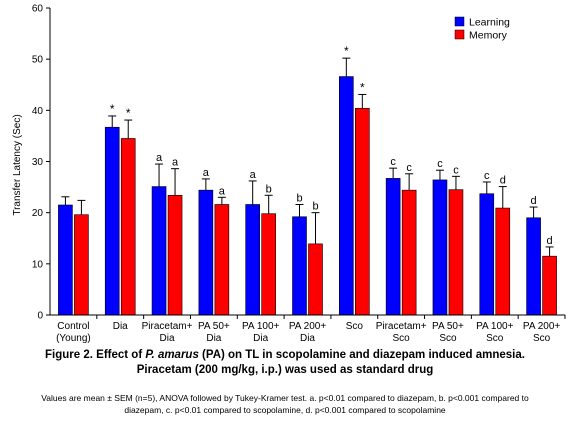 This screenshot has width=570, height=426. I want to click on y-tick-label: 0, so click(40, 316).